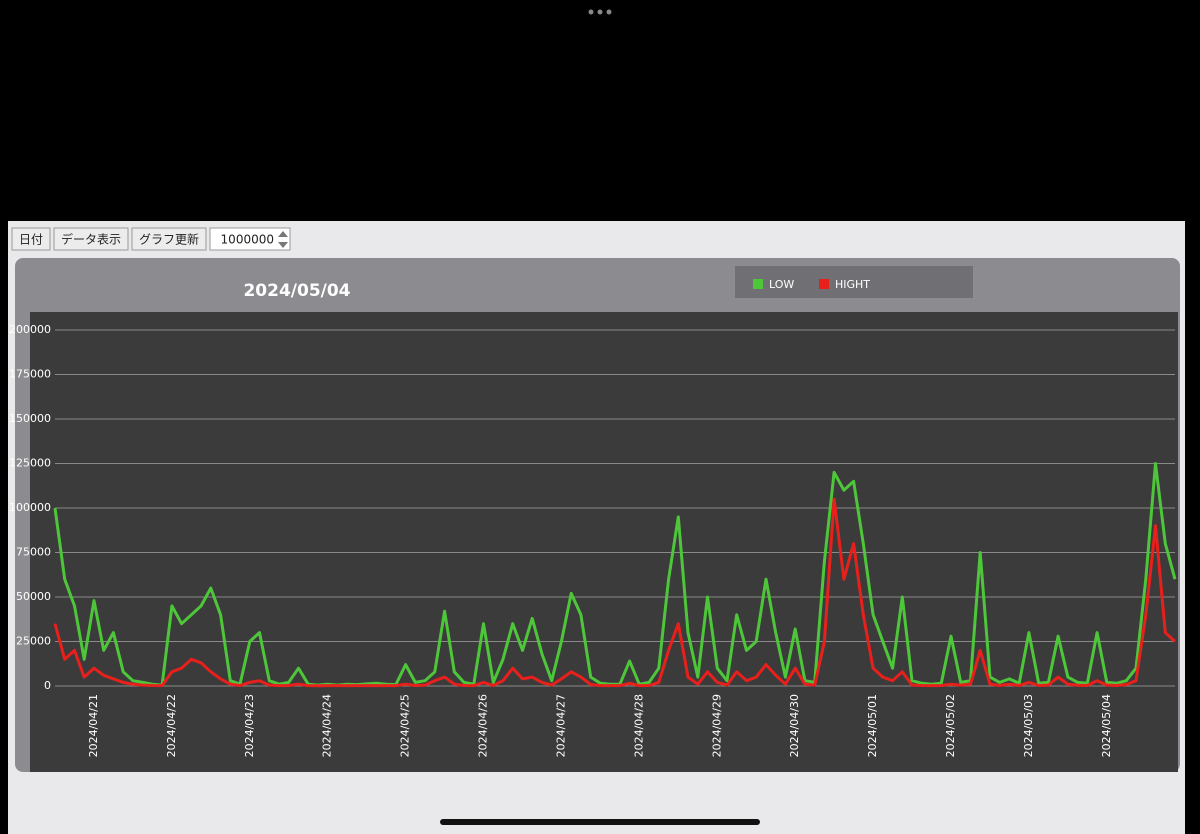 Image resolution: width=1200 pixels, height=834 pixels. Describe the element at coordinates (296, 291) in the screenshot. I see `chart-title: 2024/05/04` at that location.